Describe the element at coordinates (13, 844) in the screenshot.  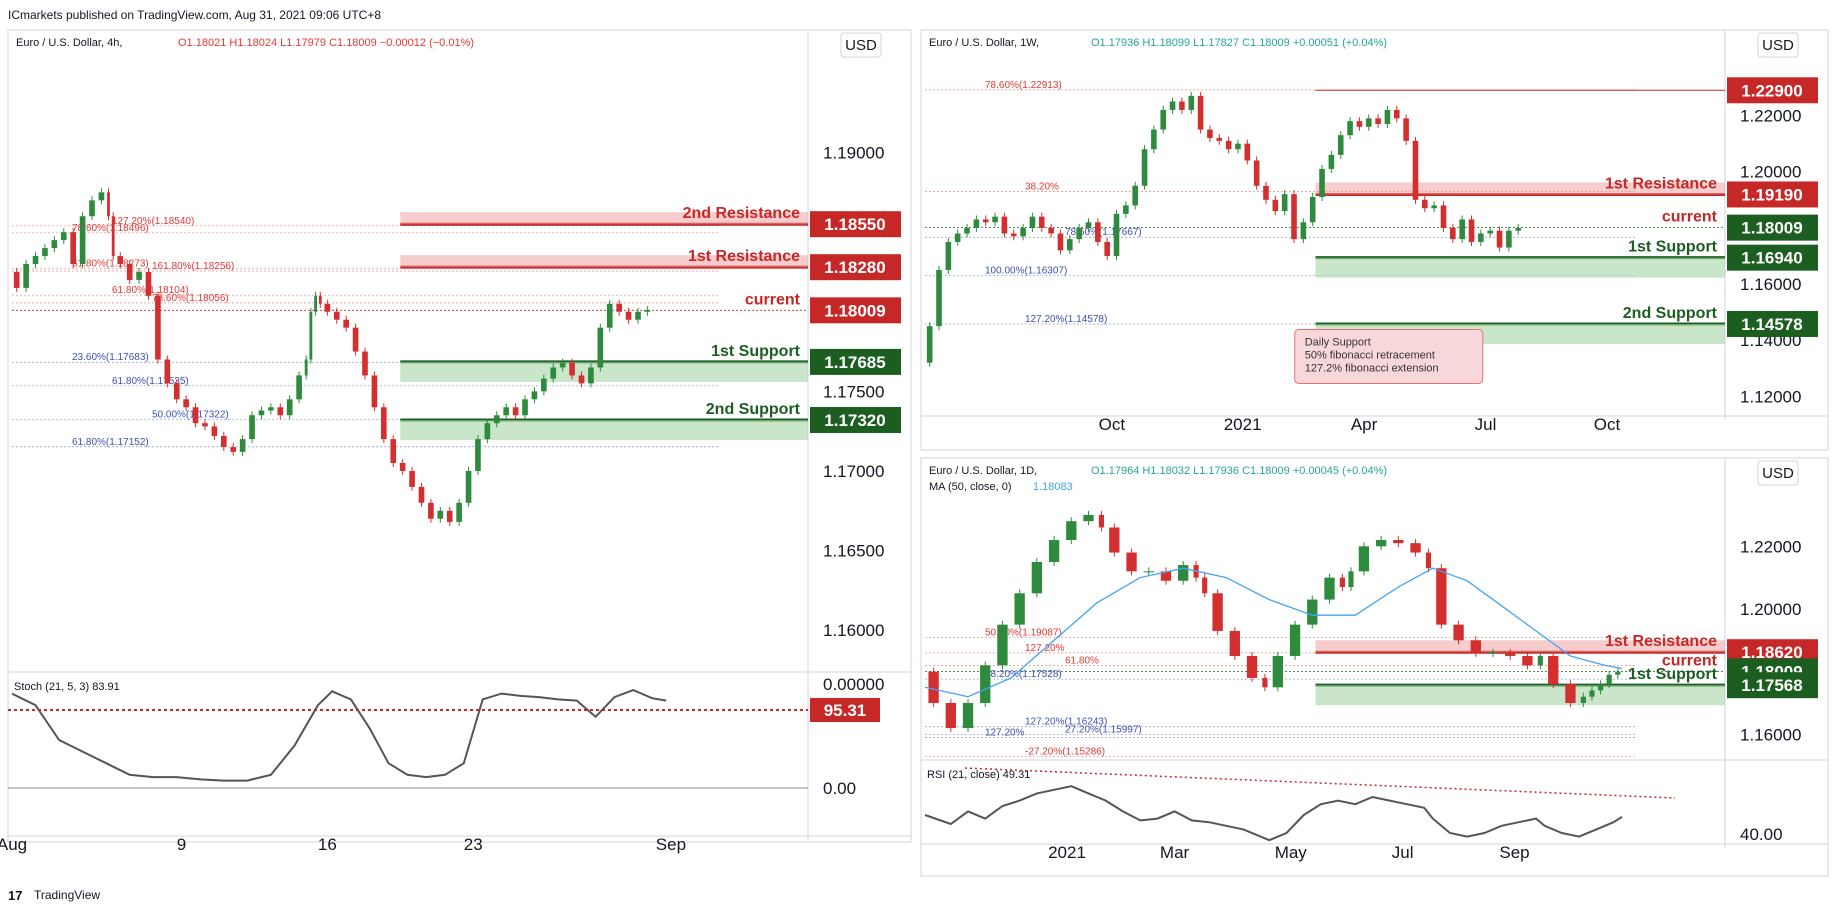
I see `x-tick-label: Aug` at that location.